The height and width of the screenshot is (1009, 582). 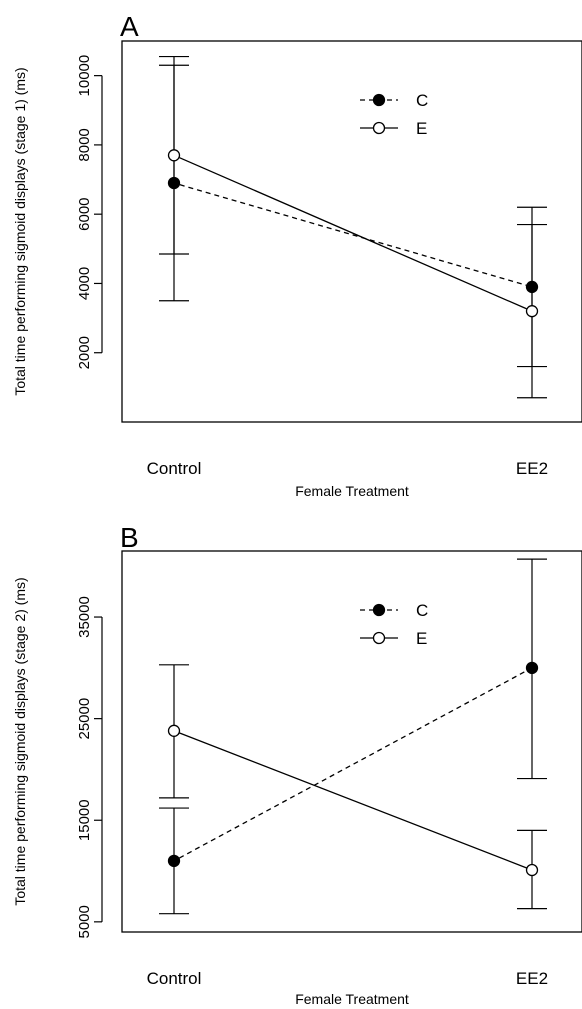 I want to click on y-tick-label: 10000, so click(x=84, y=76).